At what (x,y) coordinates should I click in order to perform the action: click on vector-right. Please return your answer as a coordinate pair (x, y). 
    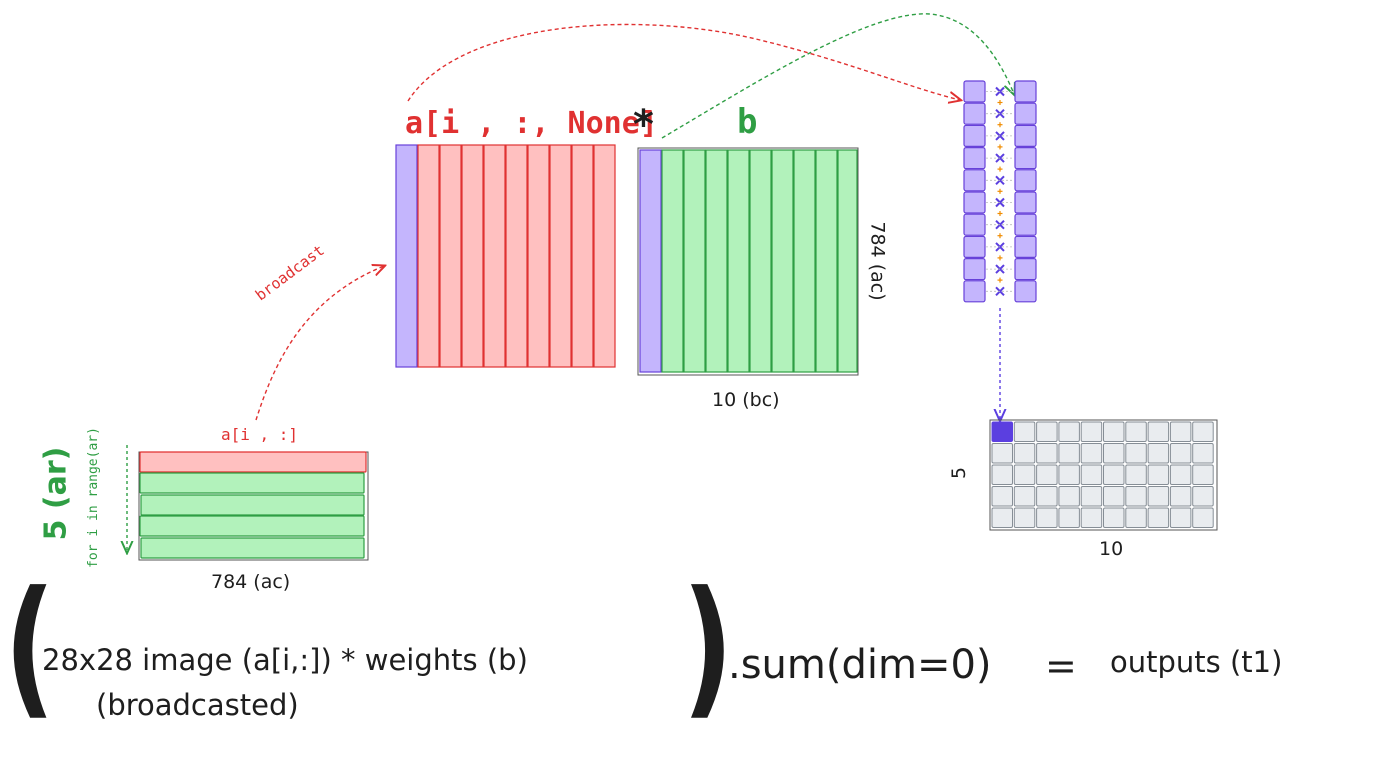
    Looking at the image, I should click on (1025, 191).